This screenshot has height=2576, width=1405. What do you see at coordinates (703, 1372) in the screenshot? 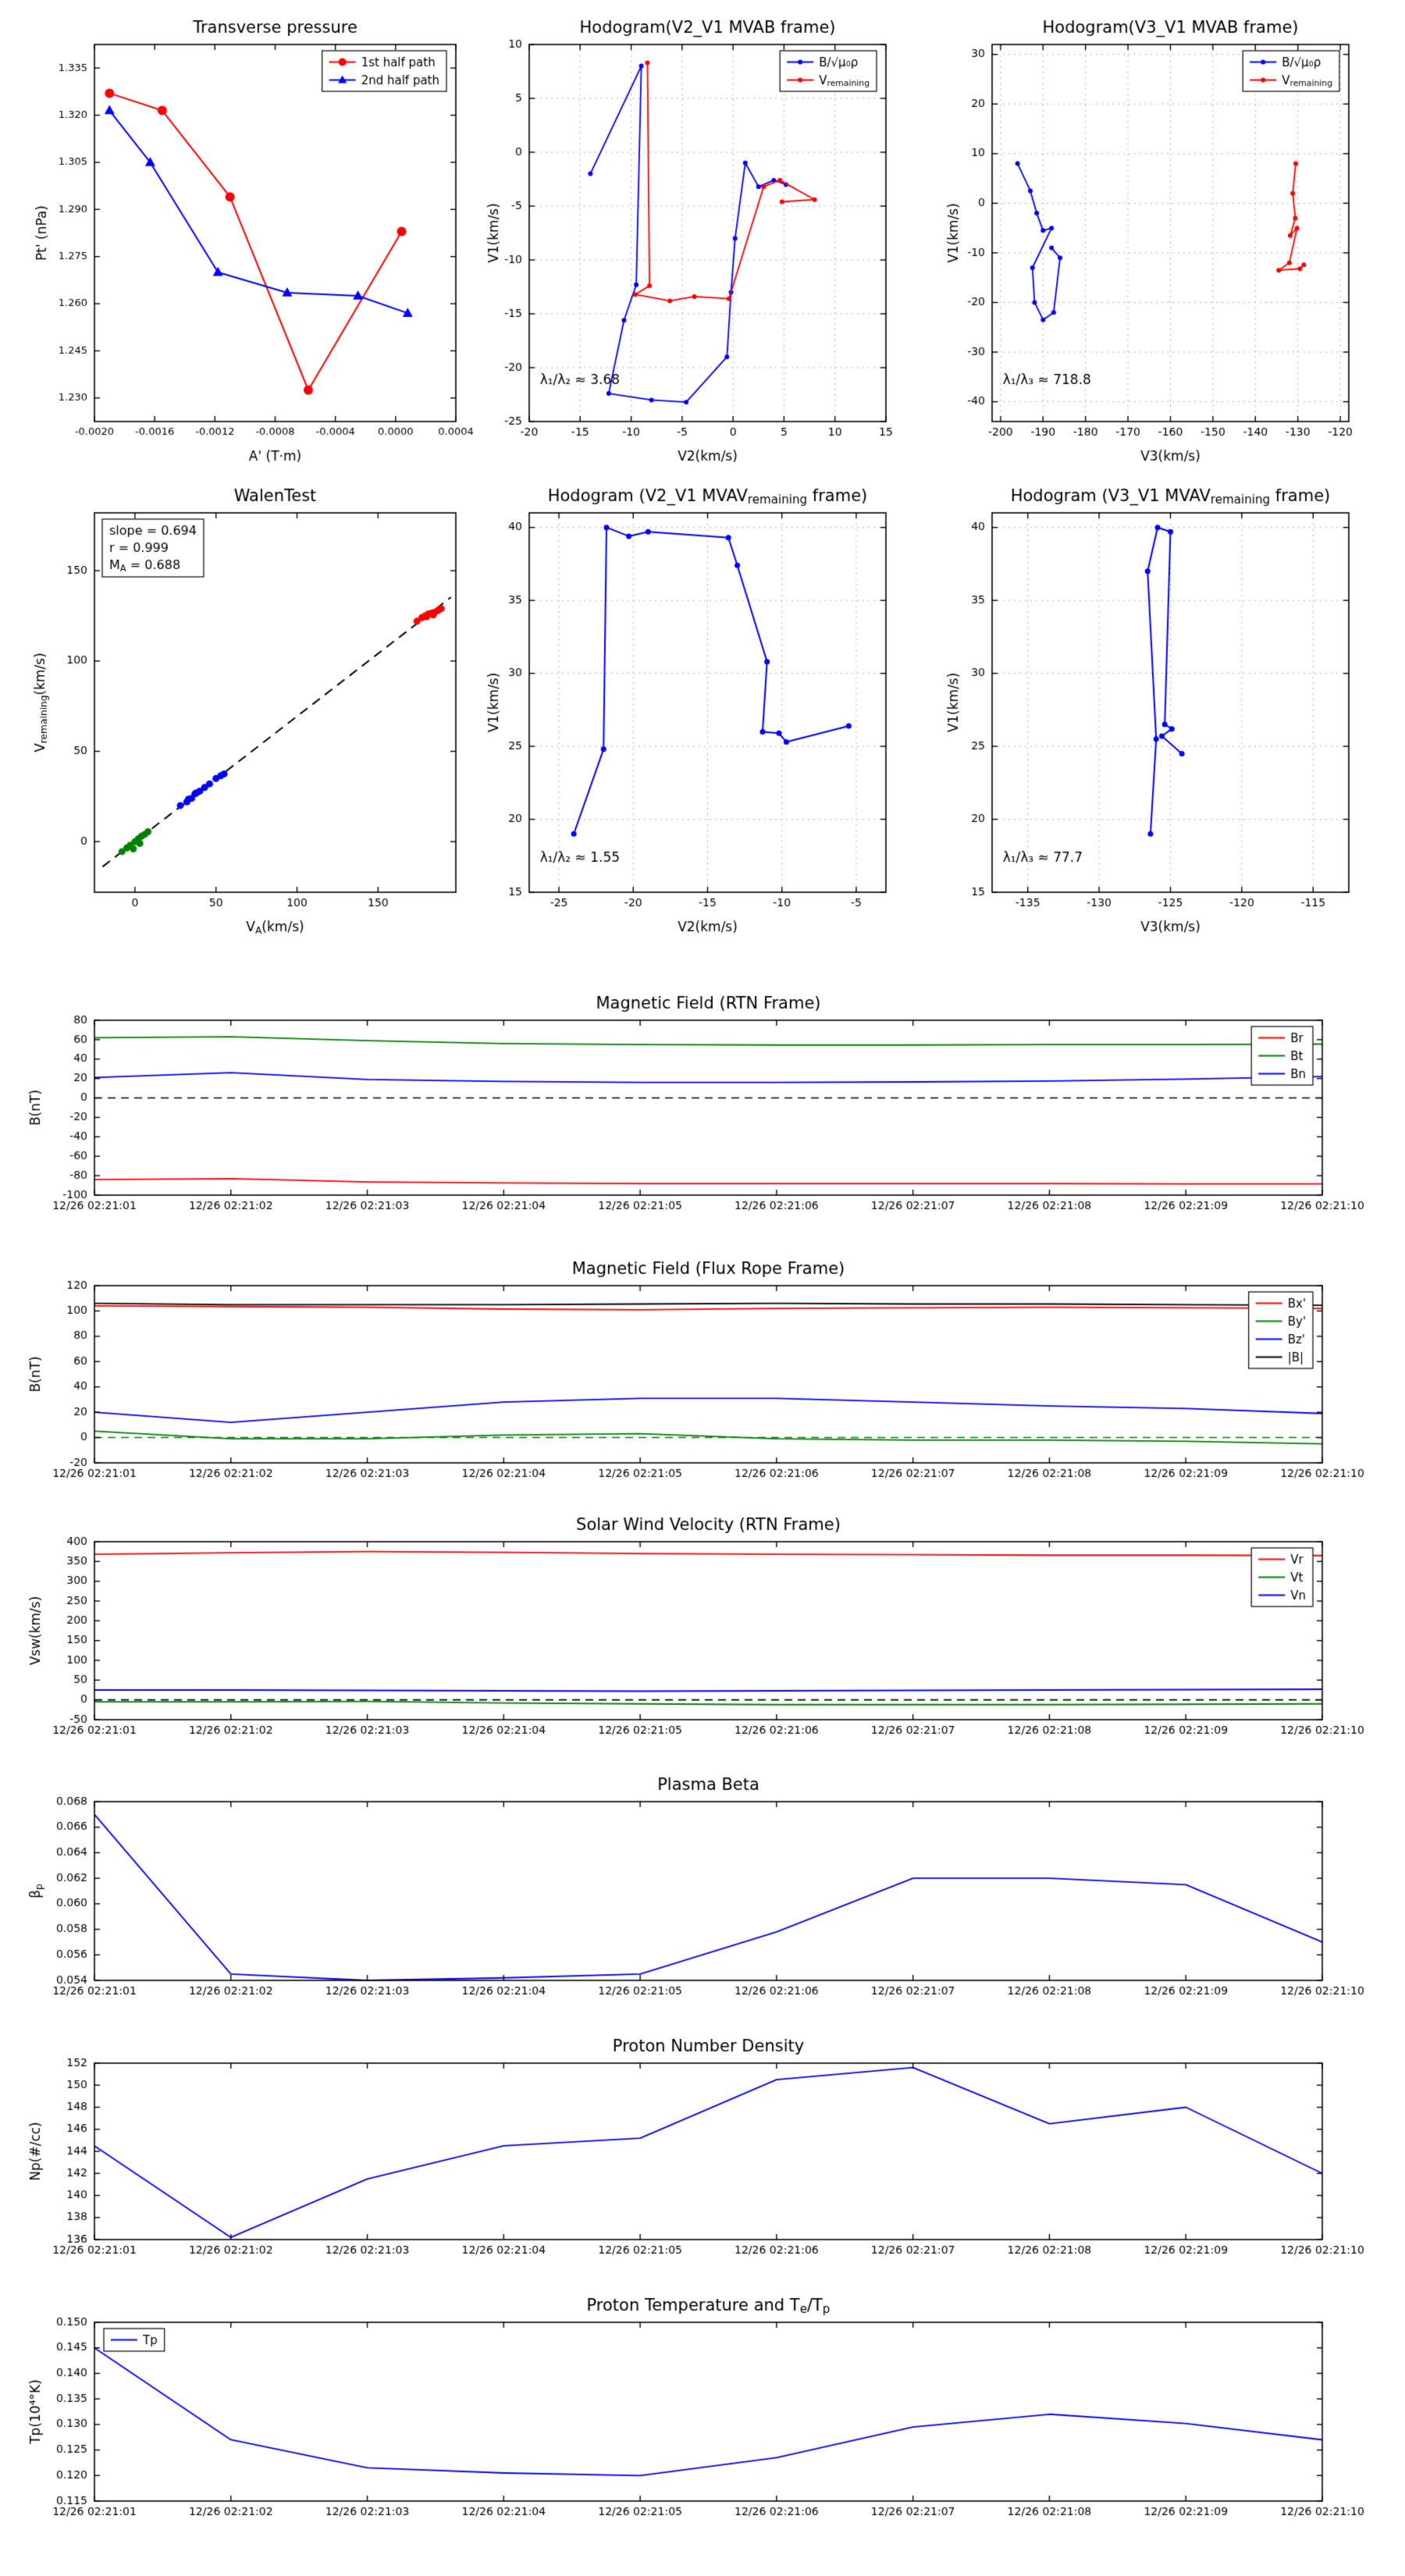
I see `chart-magnetic-field-flux-rope` at bounding box center [703, 1372].